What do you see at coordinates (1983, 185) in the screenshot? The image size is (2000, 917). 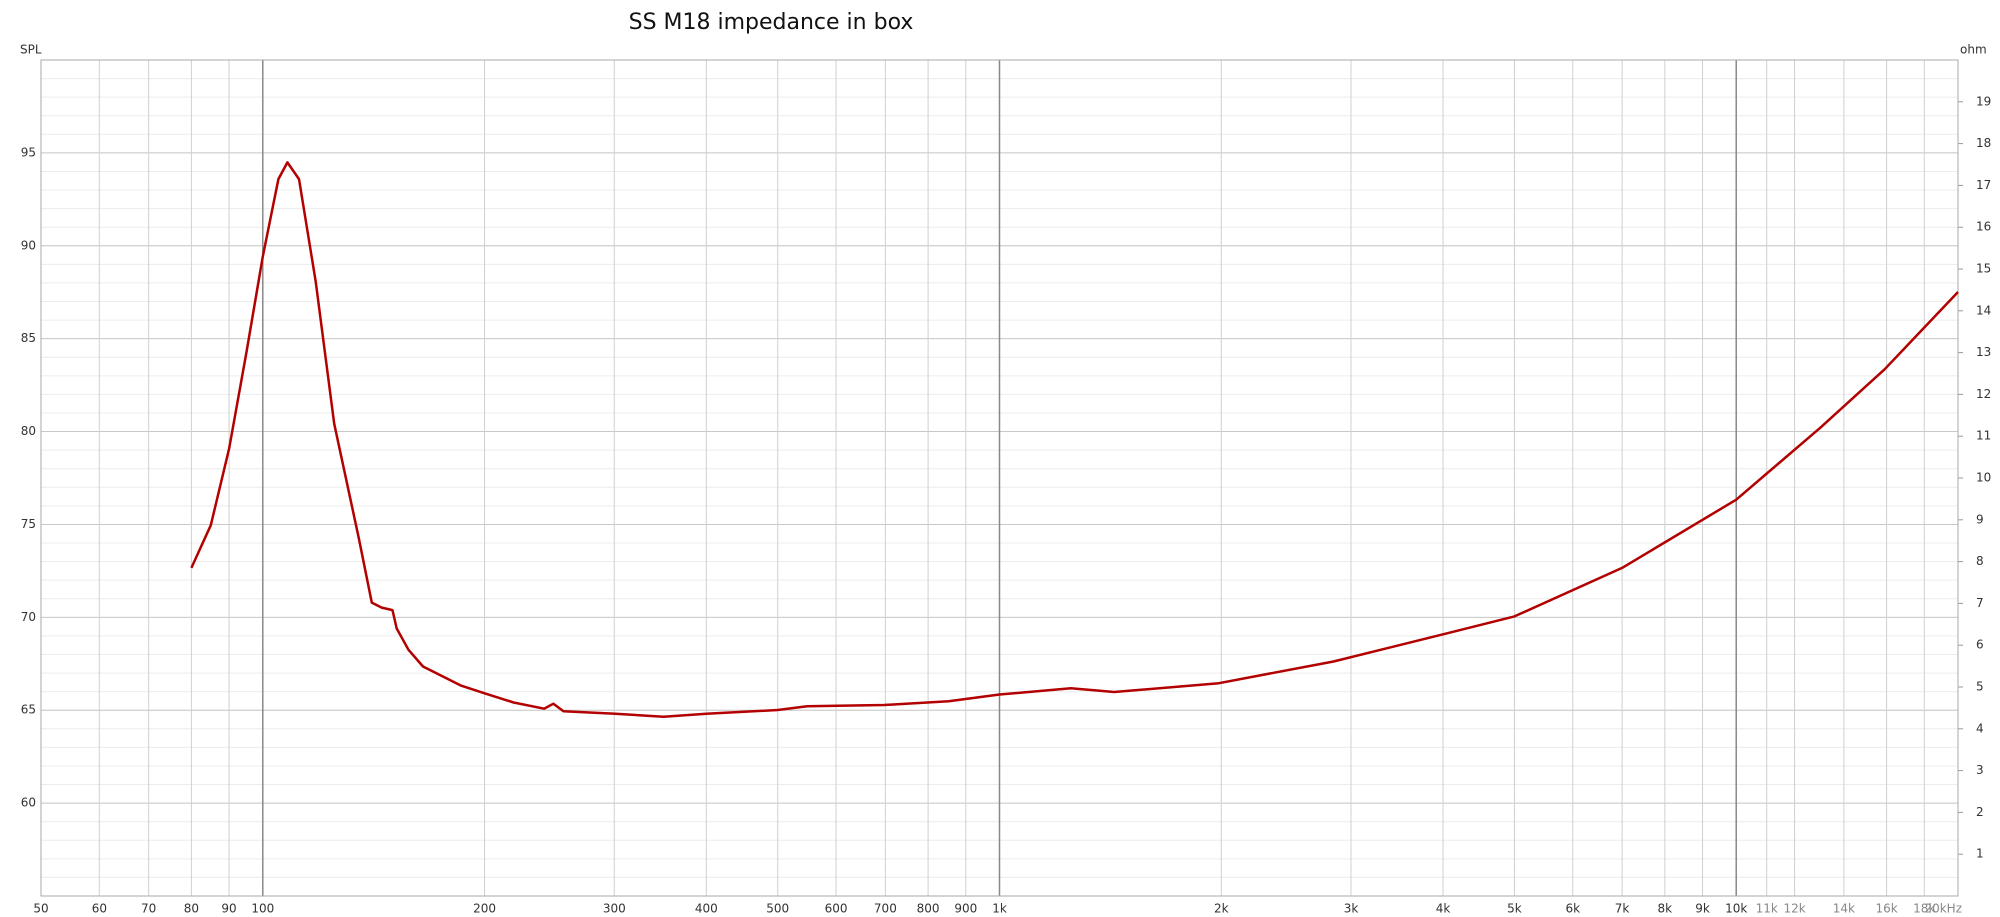 I see `y2-tick-label: 17` at bounding box center [1983, 185].